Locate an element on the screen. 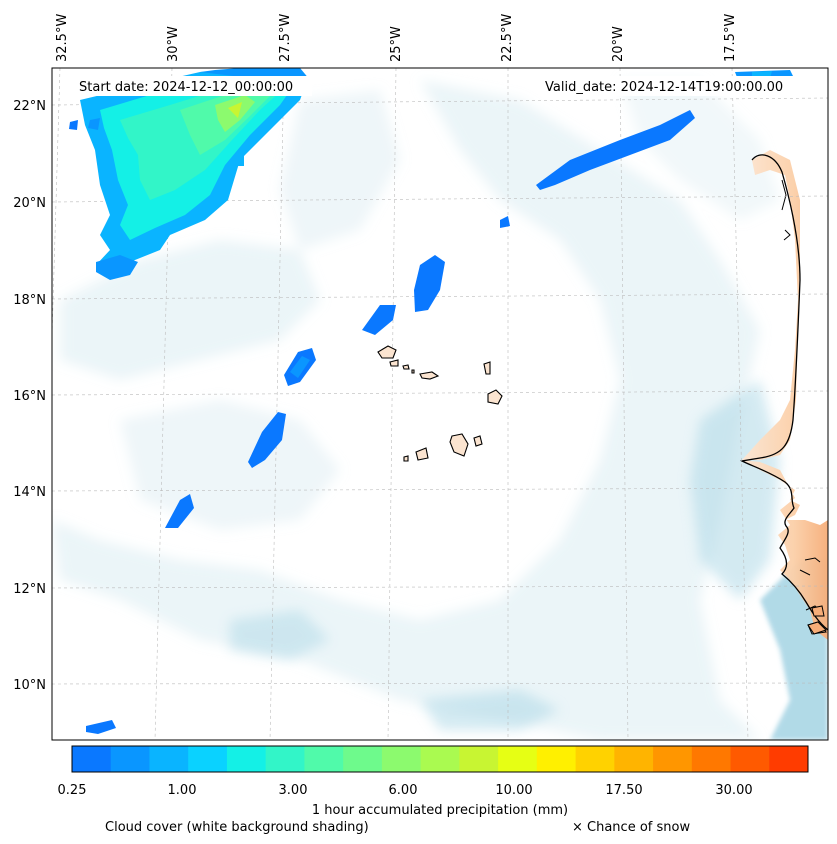 This screenshot has height=844, width=837. colorbar-ticks: 0.25 1.00 3.00 6.00 10.00 17.50 30.00 is located at coordinates (405, 790).